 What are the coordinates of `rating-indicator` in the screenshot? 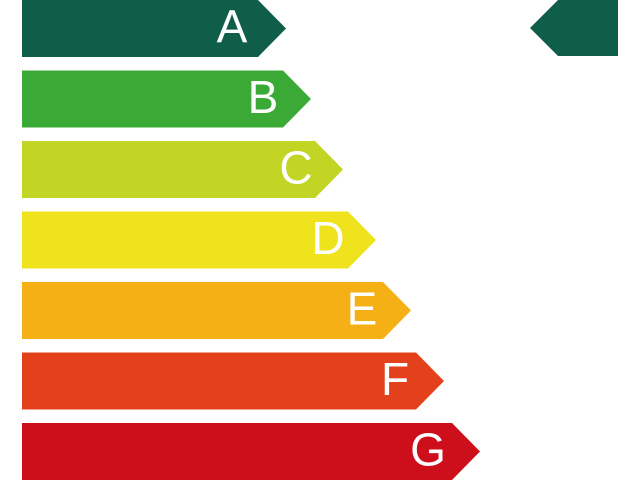 It's located at (574, 28).